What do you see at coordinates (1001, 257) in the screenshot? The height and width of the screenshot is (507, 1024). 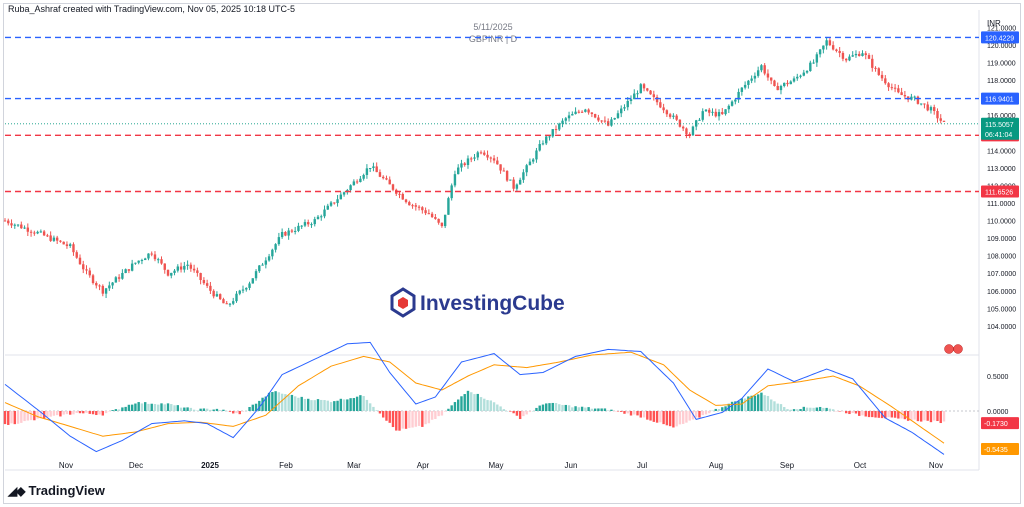 I see `price-tick-label: 108.0000` at bounding box center [1001, 257].